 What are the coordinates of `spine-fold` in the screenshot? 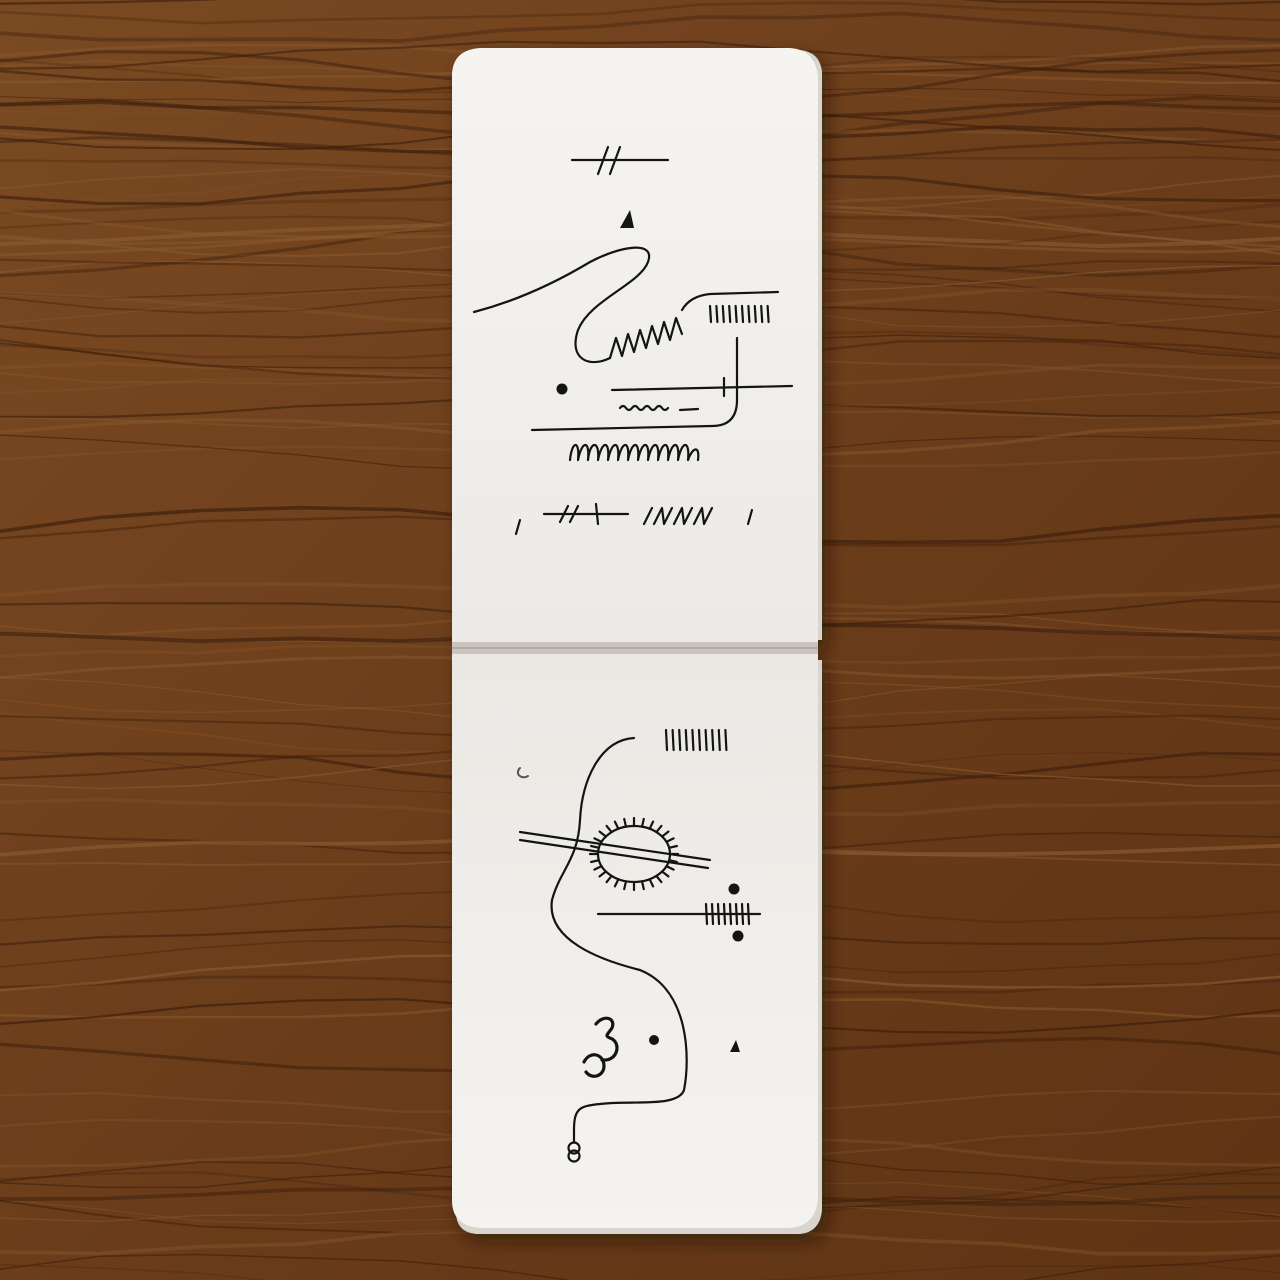 It's located at (635, 648).